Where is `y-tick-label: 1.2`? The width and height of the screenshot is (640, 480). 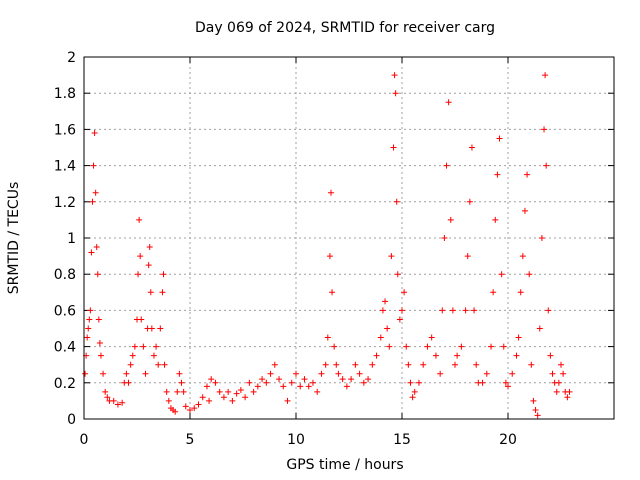 y-tick-label: 1.2 is located at coordinates (65, 203).